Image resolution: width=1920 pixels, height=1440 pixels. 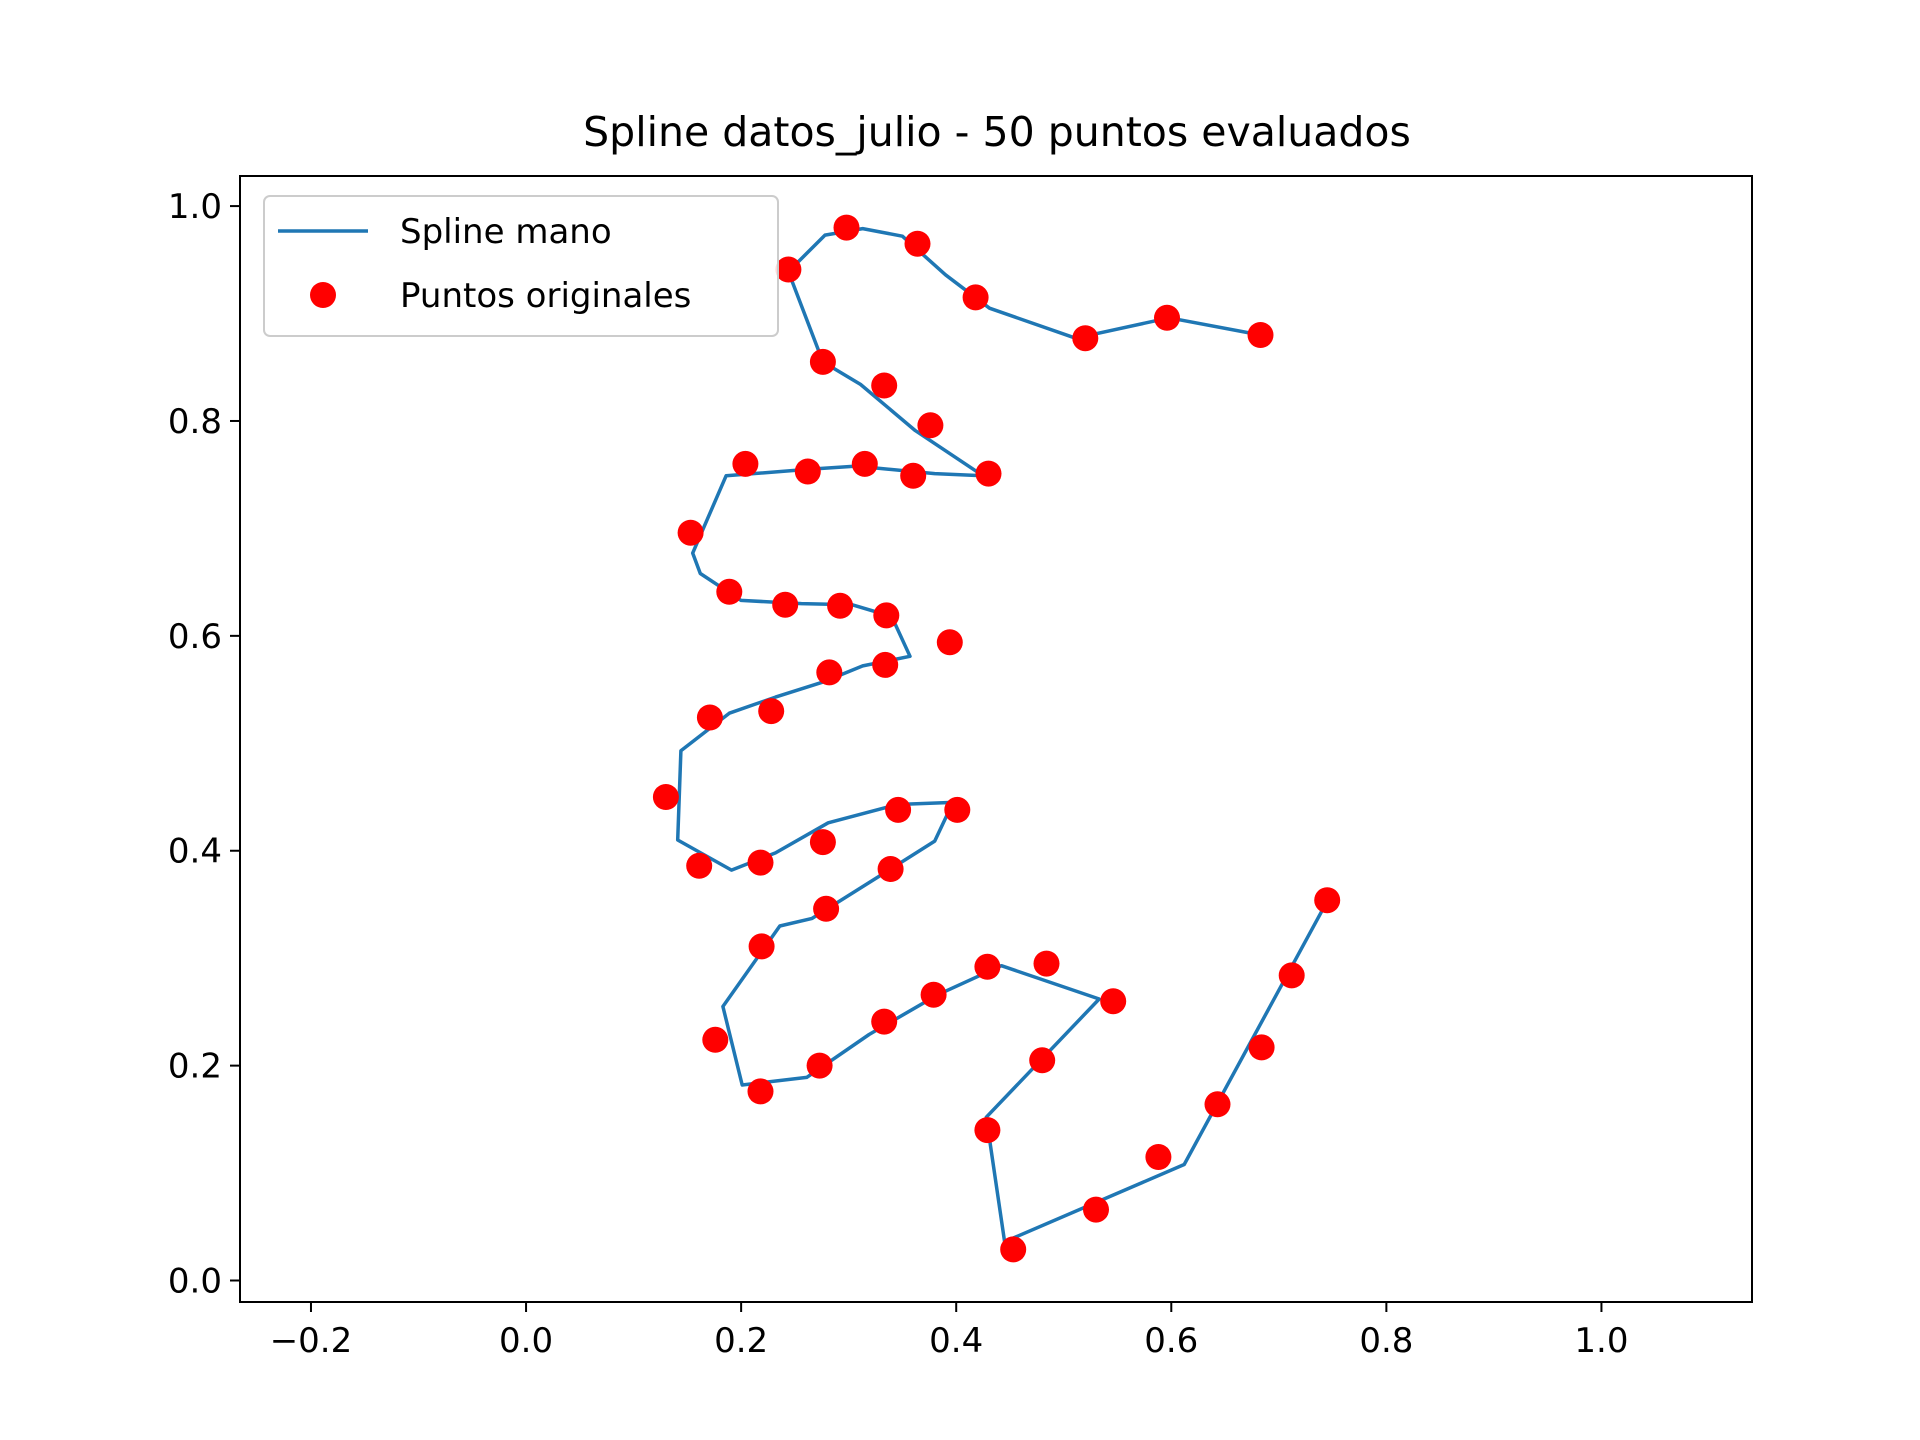 I want to click on legend: Spline mano Puntos originales, so click(x=521, y=266).